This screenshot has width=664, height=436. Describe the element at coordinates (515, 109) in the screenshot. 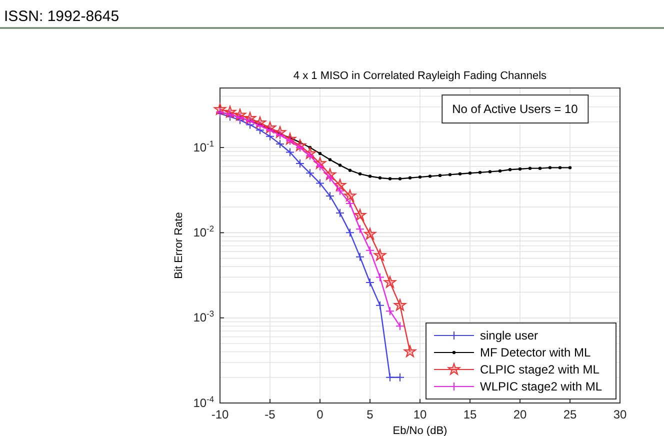

I see `annotation: No of Active Users = 10` at that location.